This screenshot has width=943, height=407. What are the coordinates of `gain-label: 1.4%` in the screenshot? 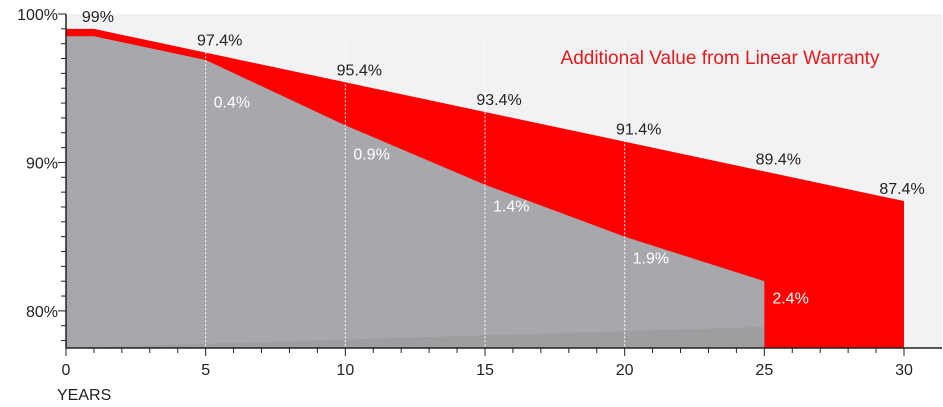 It's located at (511, 206).